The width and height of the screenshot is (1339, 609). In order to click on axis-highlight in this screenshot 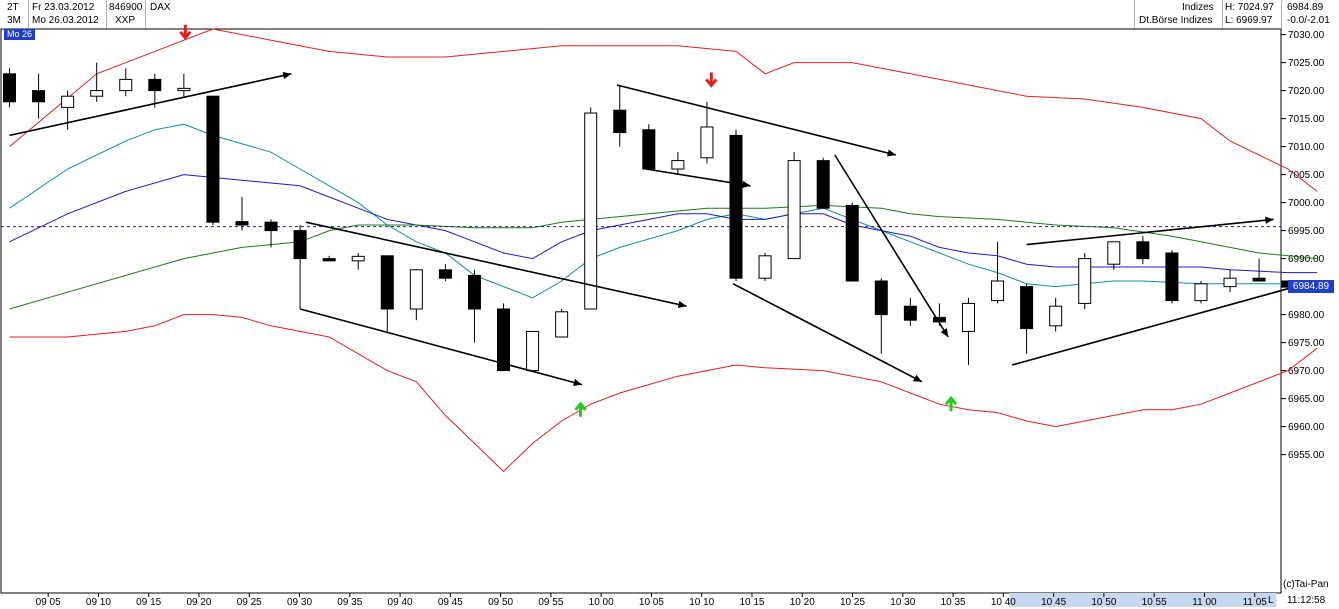, I will do `click(1143, 600)`.